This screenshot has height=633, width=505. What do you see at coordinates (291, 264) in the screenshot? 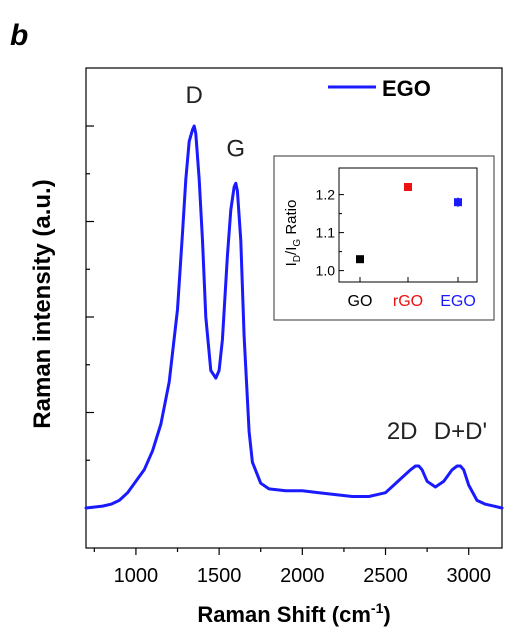
I see `inset-ylabel-i1: I` at bounding box center [291, 264].